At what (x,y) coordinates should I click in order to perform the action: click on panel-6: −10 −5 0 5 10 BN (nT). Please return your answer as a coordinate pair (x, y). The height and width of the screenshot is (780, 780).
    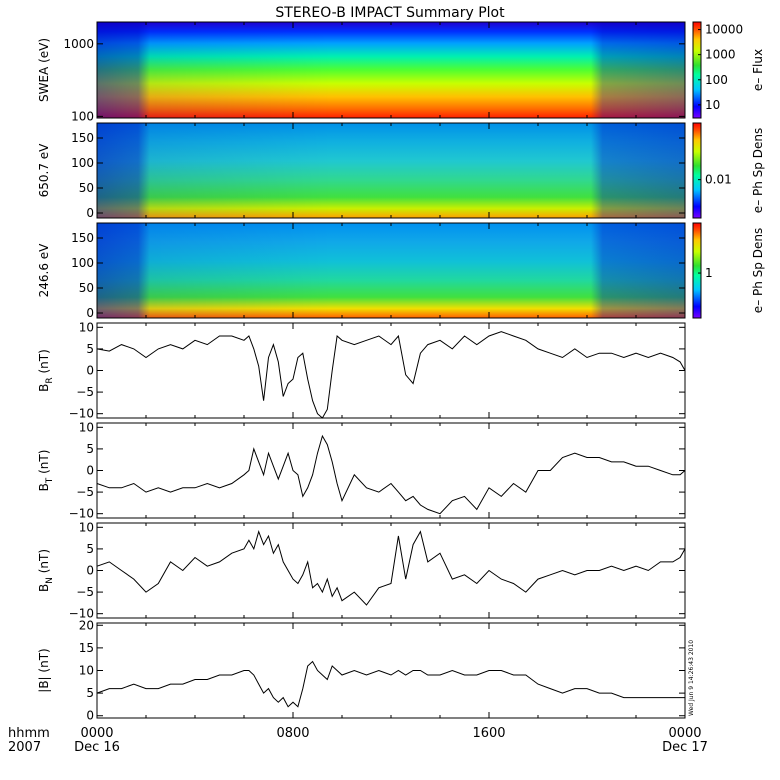
    Looking at the image, I should click on (361, 570).